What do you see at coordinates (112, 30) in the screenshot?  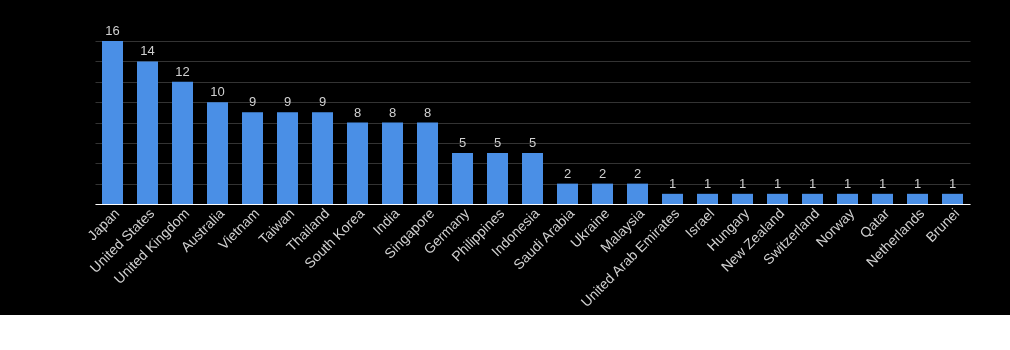 I see `data-label: 16` at bounding box center [112, 30].